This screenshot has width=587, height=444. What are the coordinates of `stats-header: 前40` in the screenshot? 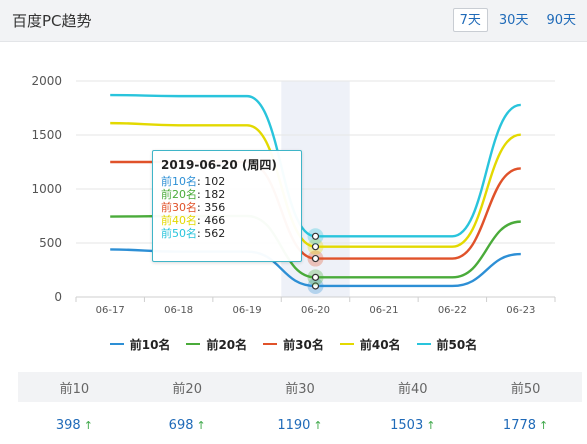 It's located at (413, 389).